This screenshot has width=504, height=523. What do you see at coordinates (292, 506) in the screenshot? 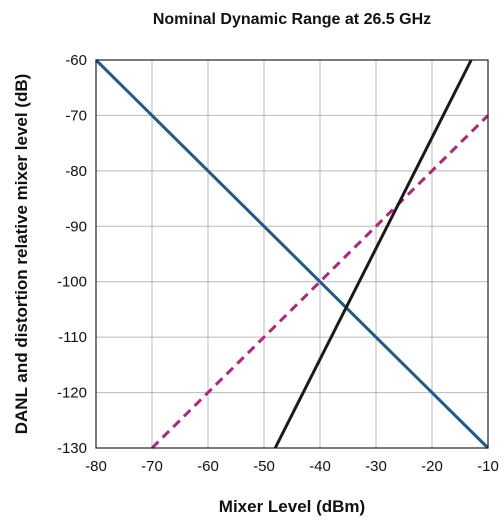
I see `x-axis-label: Mixer Level (dBm)` at bounding box center [292, 506].